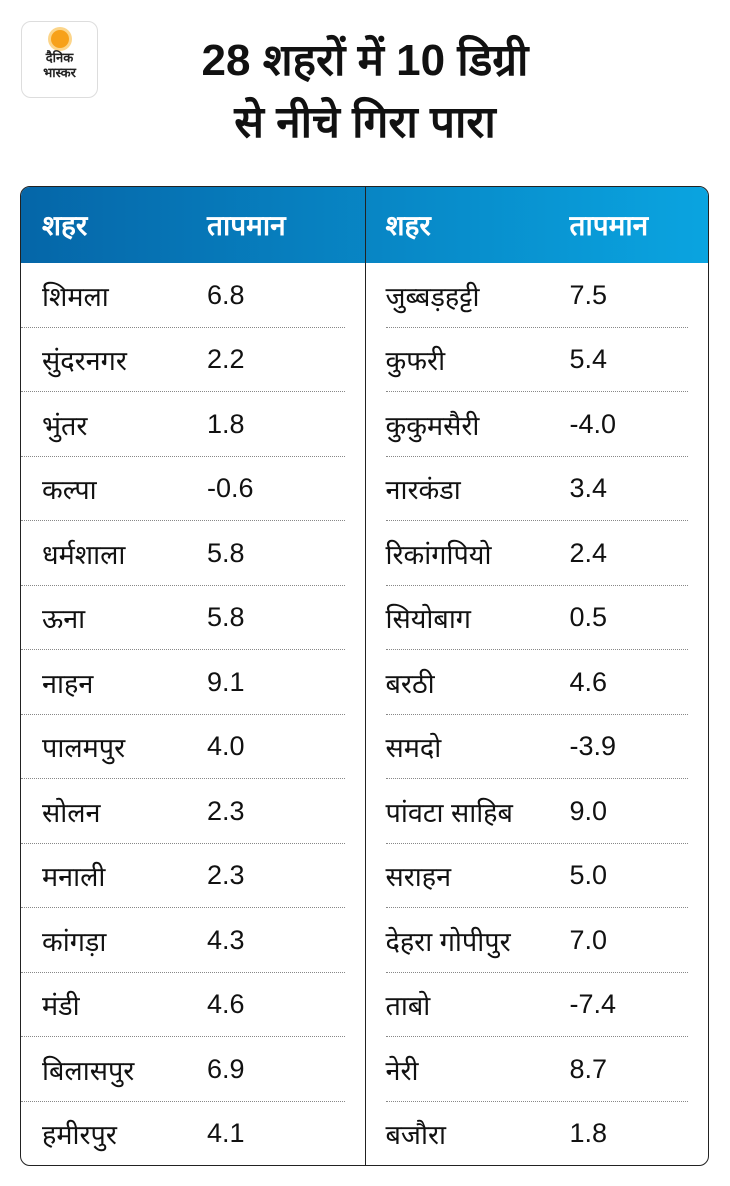  I want to click on temperature-cell: 5.4, so click(588, 359).